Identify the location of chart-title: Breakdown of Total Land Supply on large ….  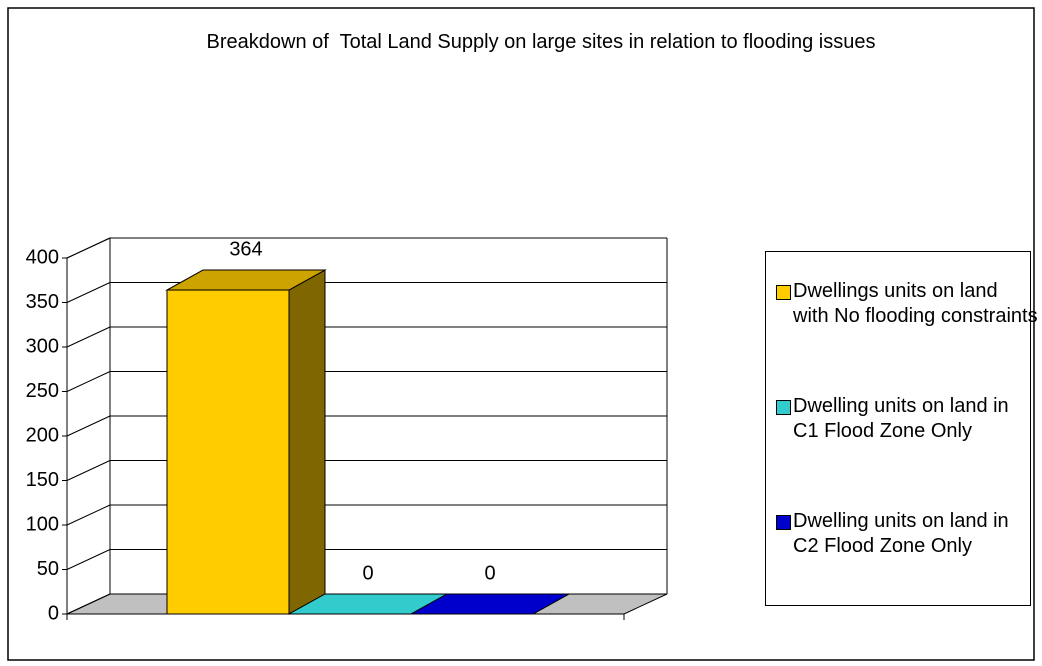
(541, 42).